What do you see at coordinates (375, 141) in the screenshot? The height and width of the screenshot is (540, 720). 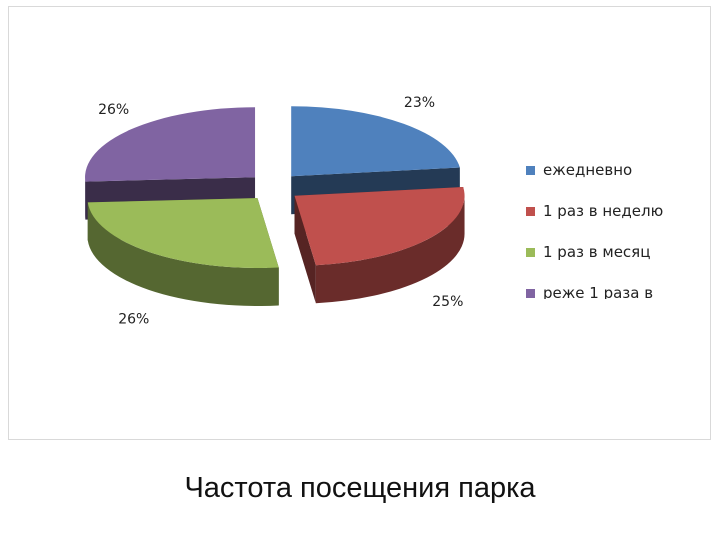 I see `pie-slice-daily-top` at bounding box center [375, 141].